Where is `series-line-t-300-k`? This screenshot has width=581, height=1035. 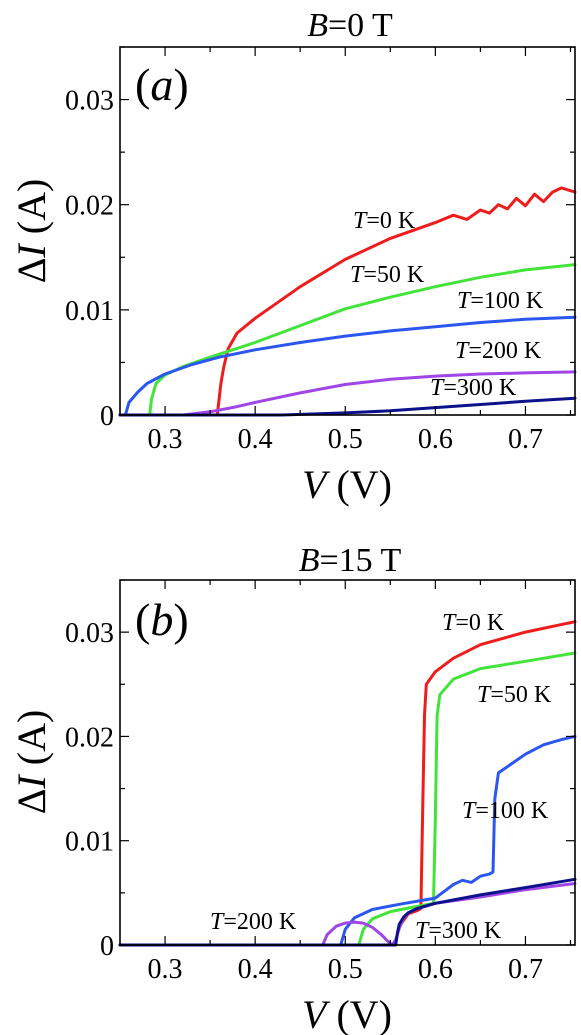 series-line-t-300-k is located at coordinates (347, 912).